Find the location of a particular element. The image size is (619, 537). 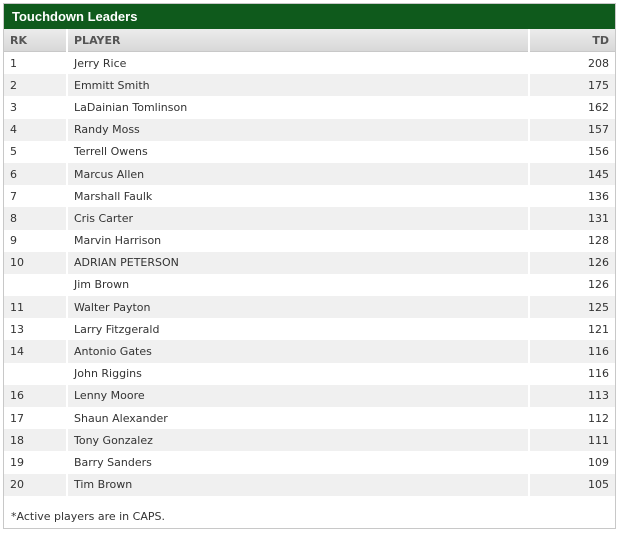

table-row: 5 Terrell Owens 156 is located at coordinates (309, 151).